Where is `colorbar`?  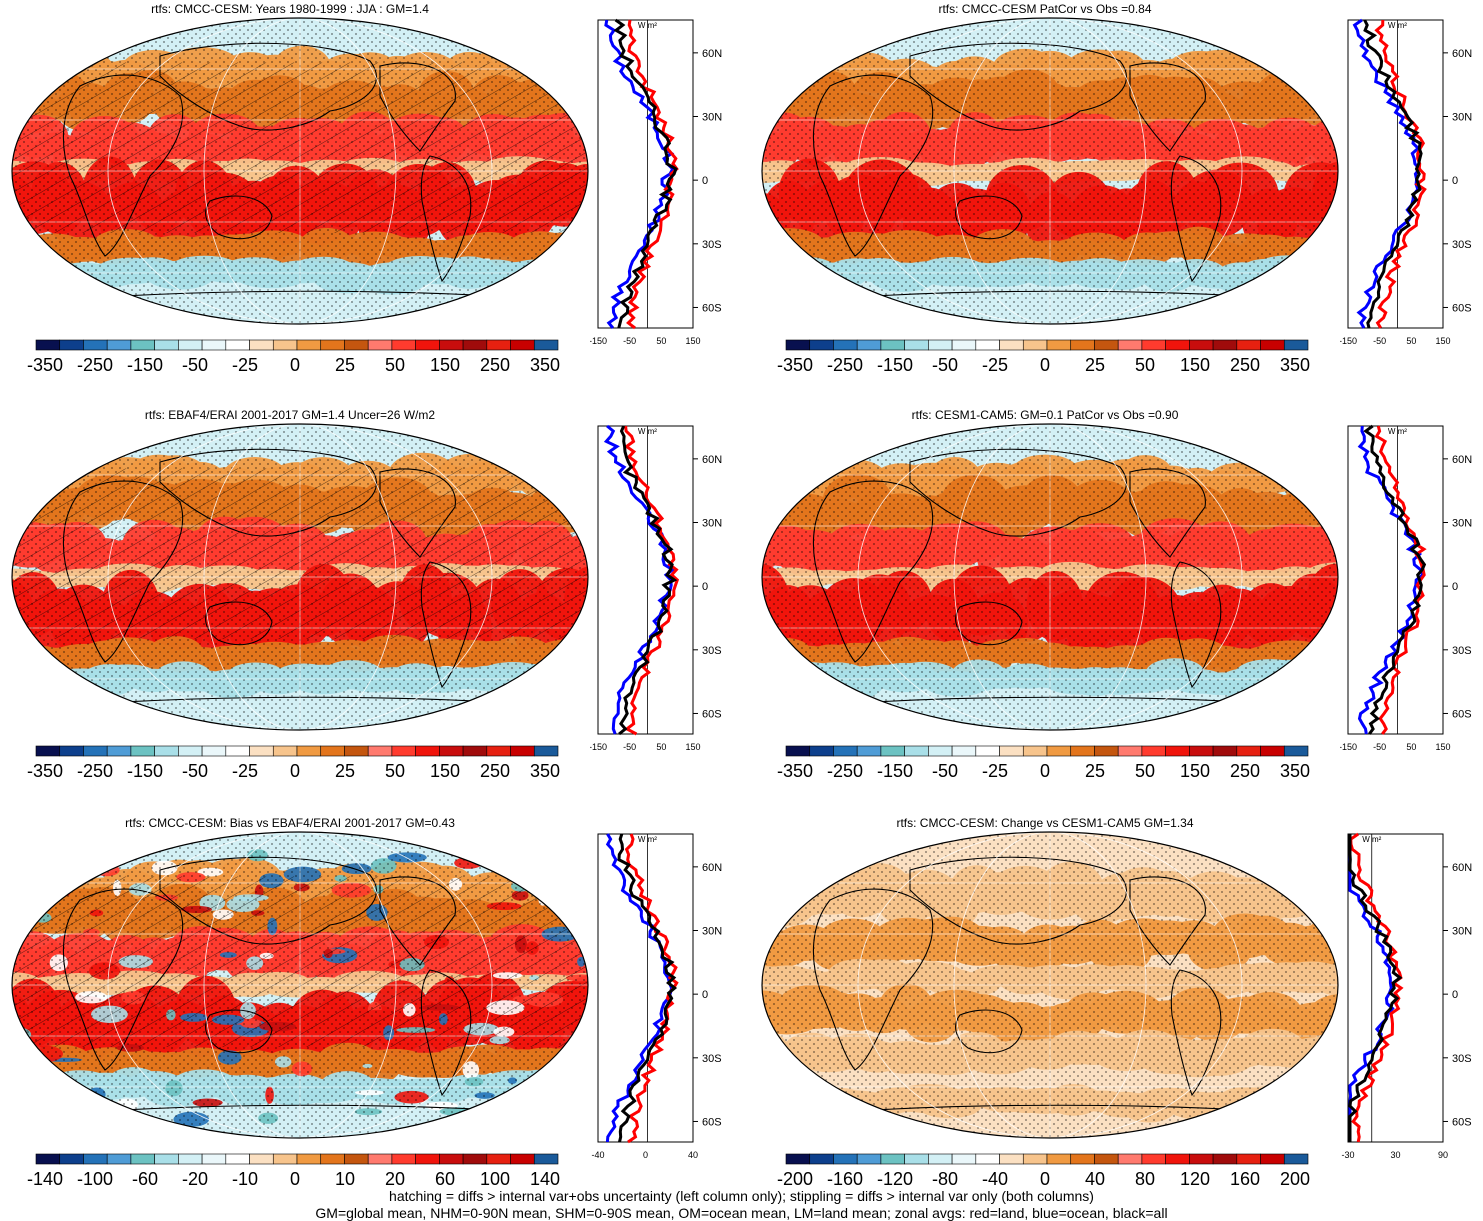
colorbar is located at coordinates (1047, 345).